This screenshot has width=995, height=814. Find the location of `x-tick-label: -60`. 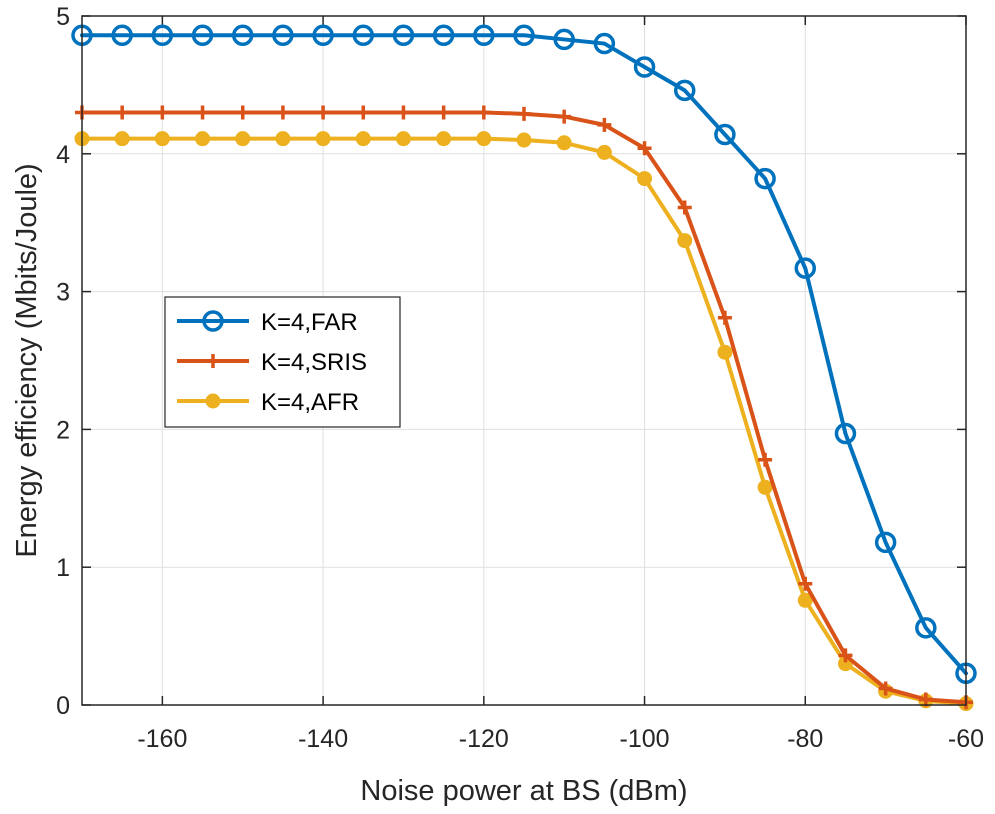

x-tick-label: -60 is located at coordinates (966, 739).